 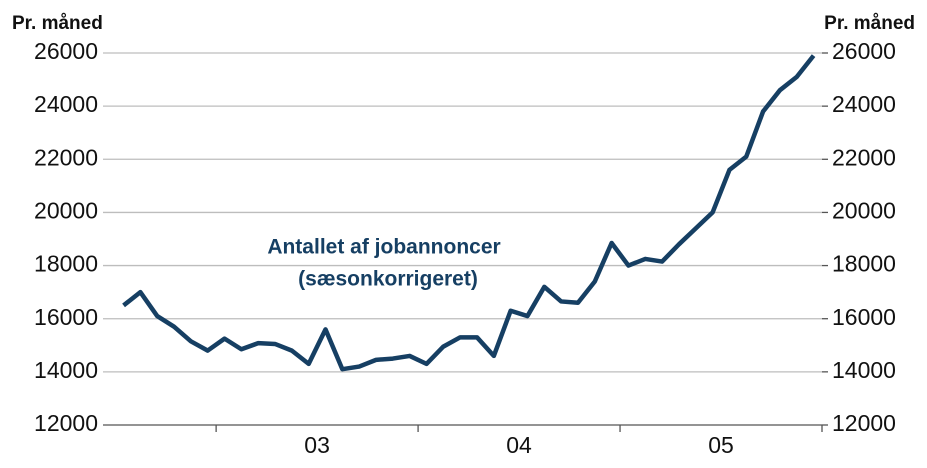 I want to click on y2-tick-label: 16000, so click(x=864, y=317).